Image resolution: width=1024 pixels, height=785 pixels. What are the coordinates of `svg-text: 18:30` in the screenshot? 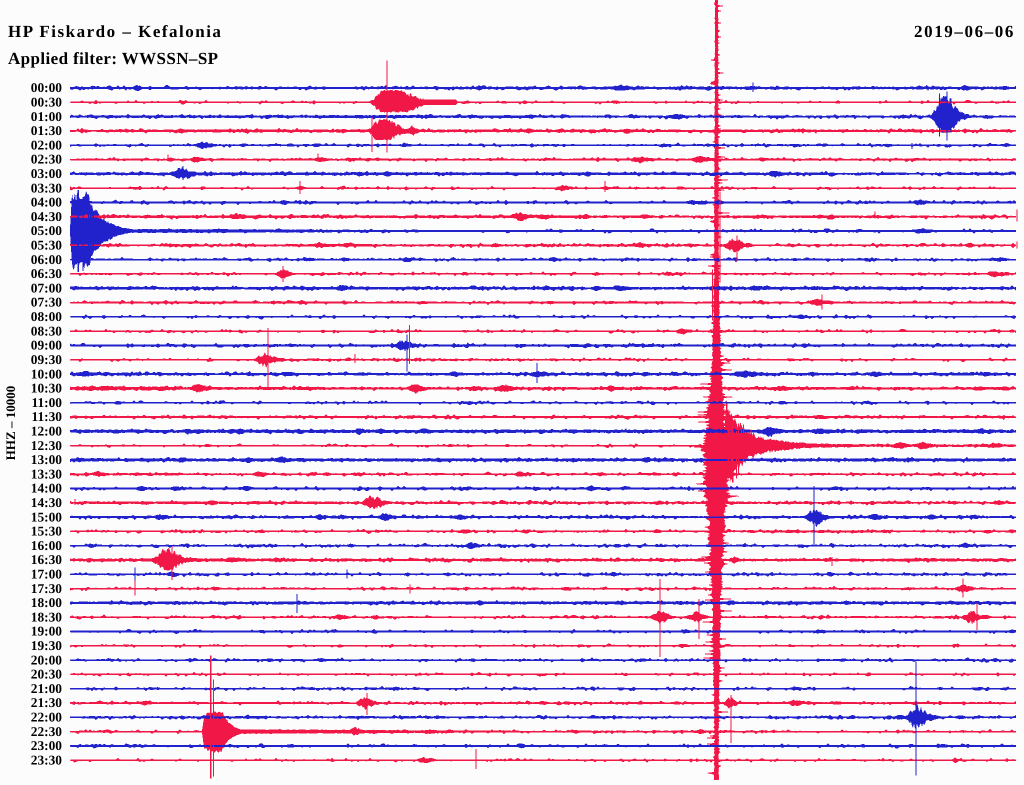 It's located at (47, 616).